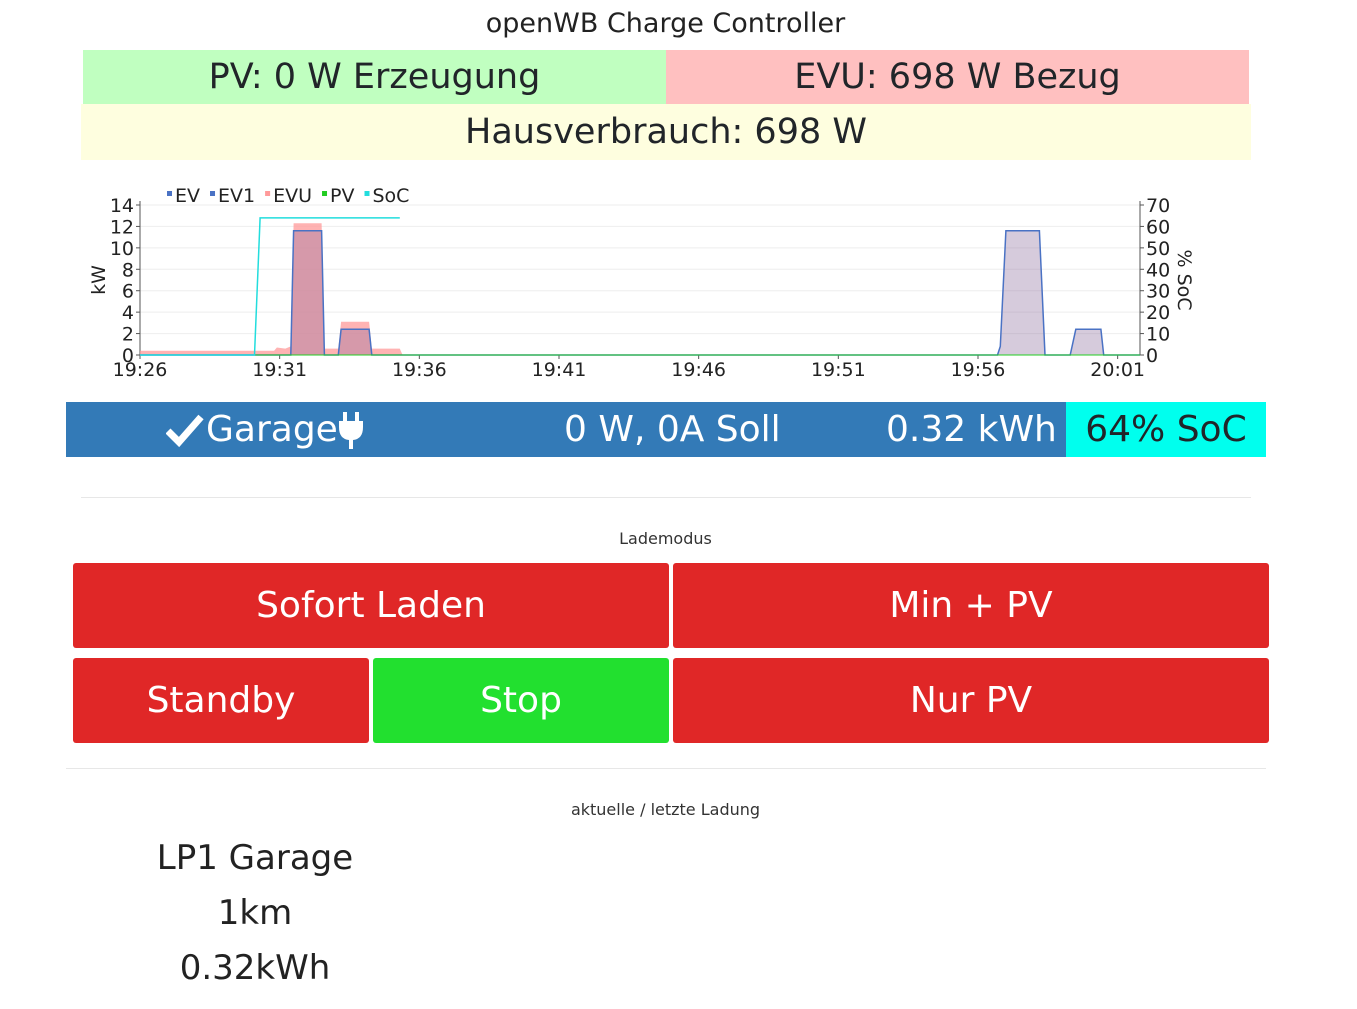  I want to click on x-tick-label: 19:36, so click(419, 370).